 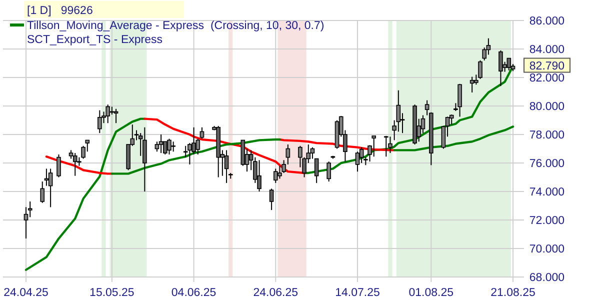 What do you see at coordinates (193, 293) in the screenshot?
I see `x-tick-label: 04.06.25` at bounding box center [193, 293].